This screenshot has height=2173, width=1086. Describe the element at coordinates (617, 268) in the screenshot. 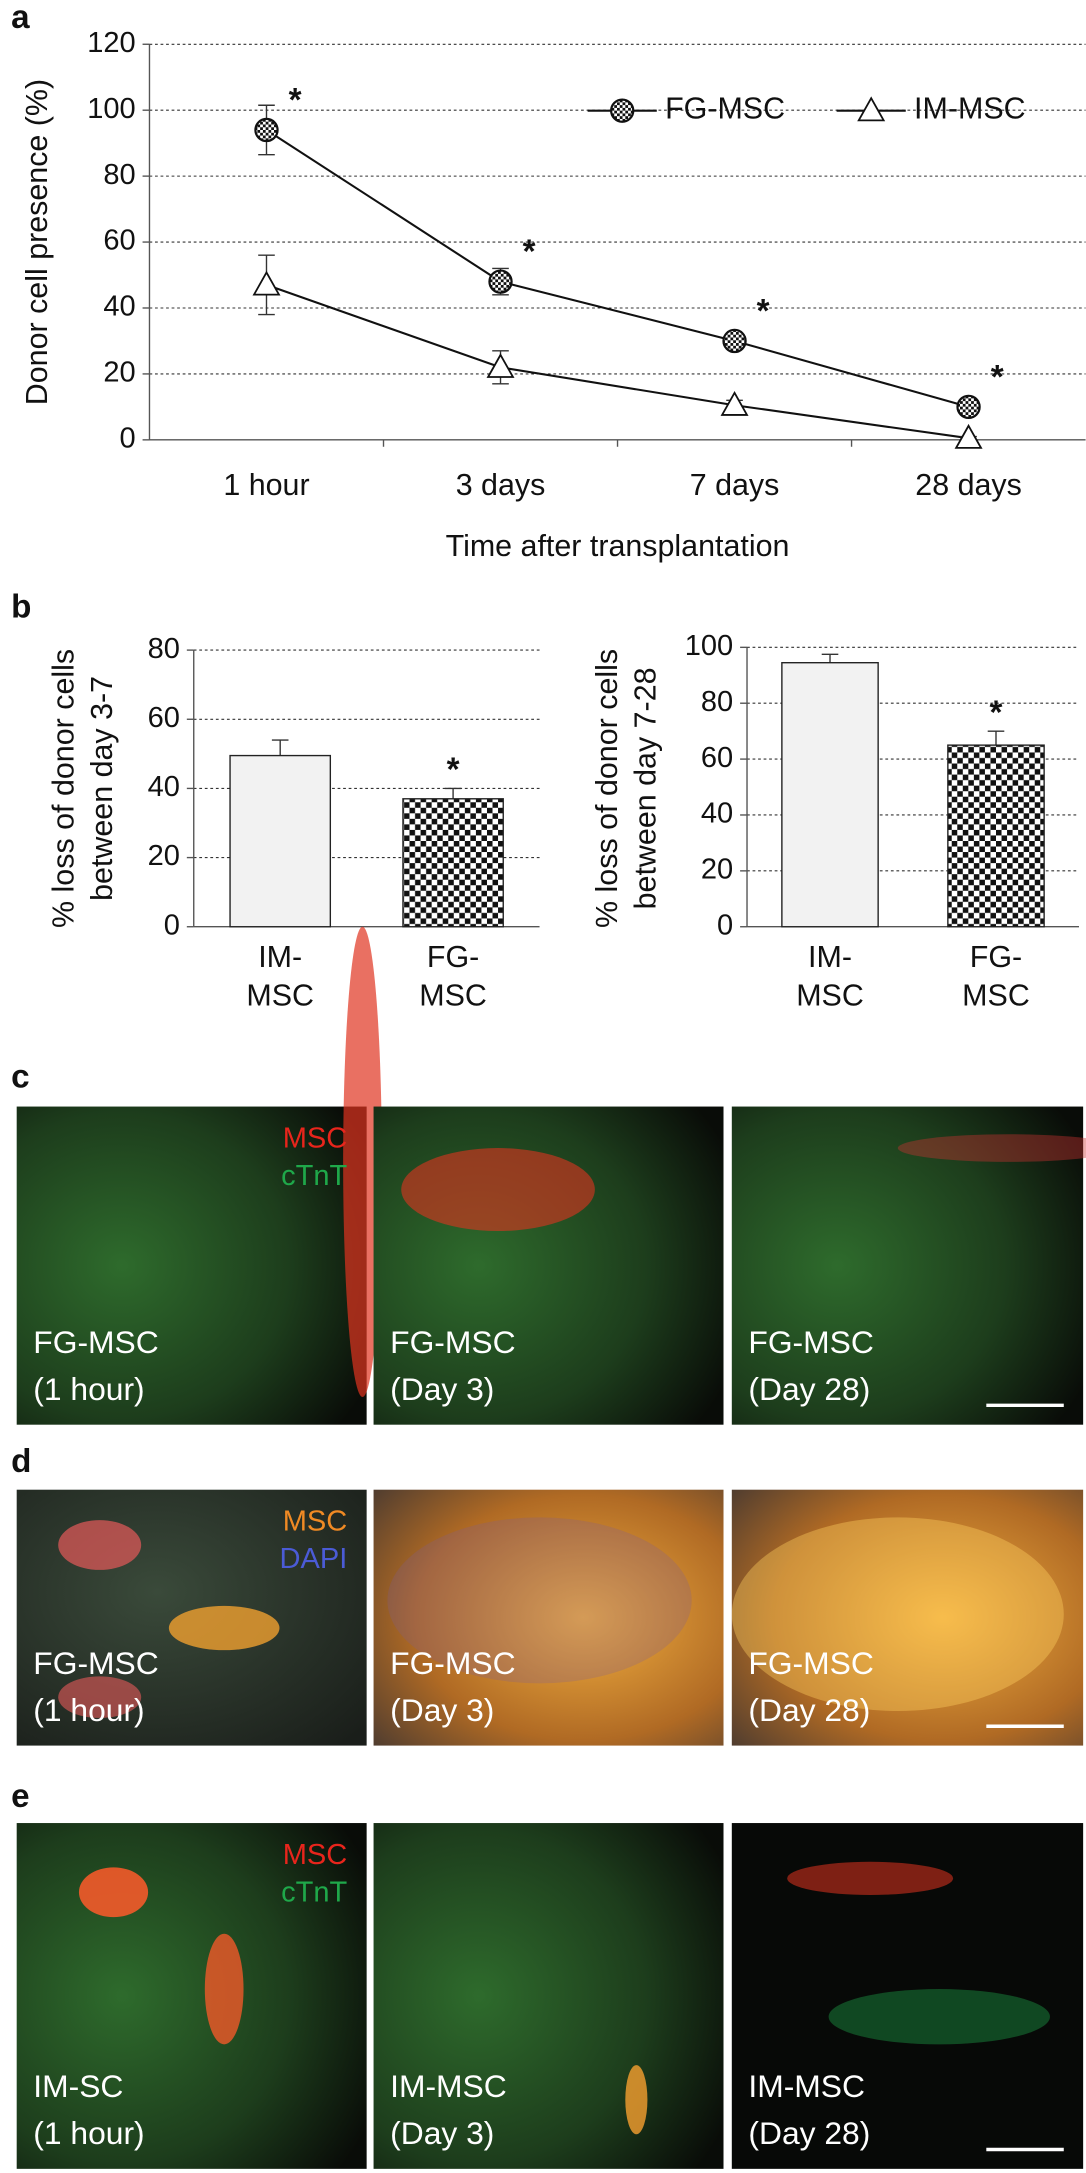

I see `series-line` at that location.